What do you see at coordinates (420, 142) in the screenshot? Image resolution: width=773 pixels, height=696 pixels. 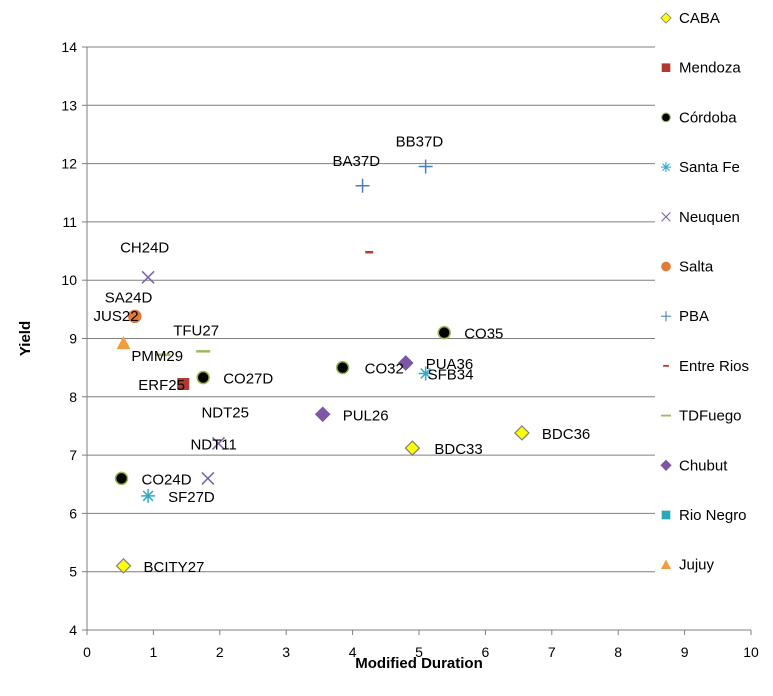 I see `point-label: BB37D` at bounding box center [420, 142].